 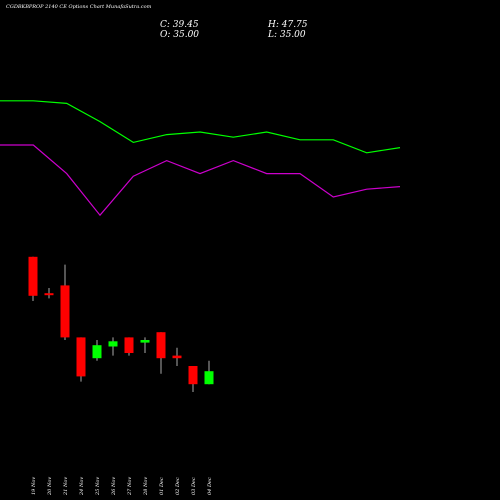 What do you see at coordinates (288, 25) in the screenshot?
I see `high-value: H: 47.75` at bounding box center [288, 25].